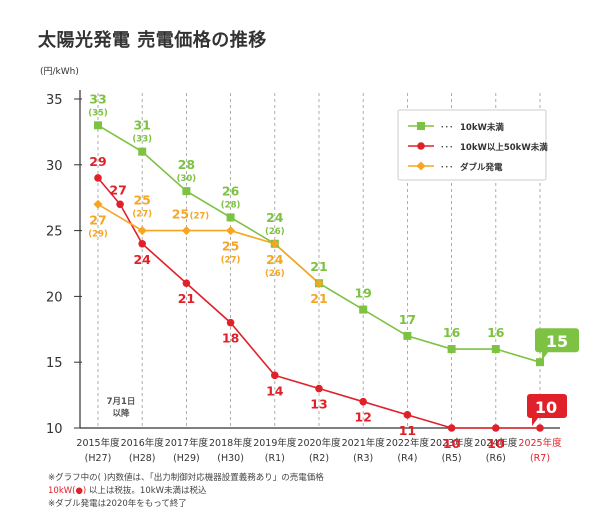 This screenshot has height=530, width=600. I want to click on data-label: 14, so click(275, 390).